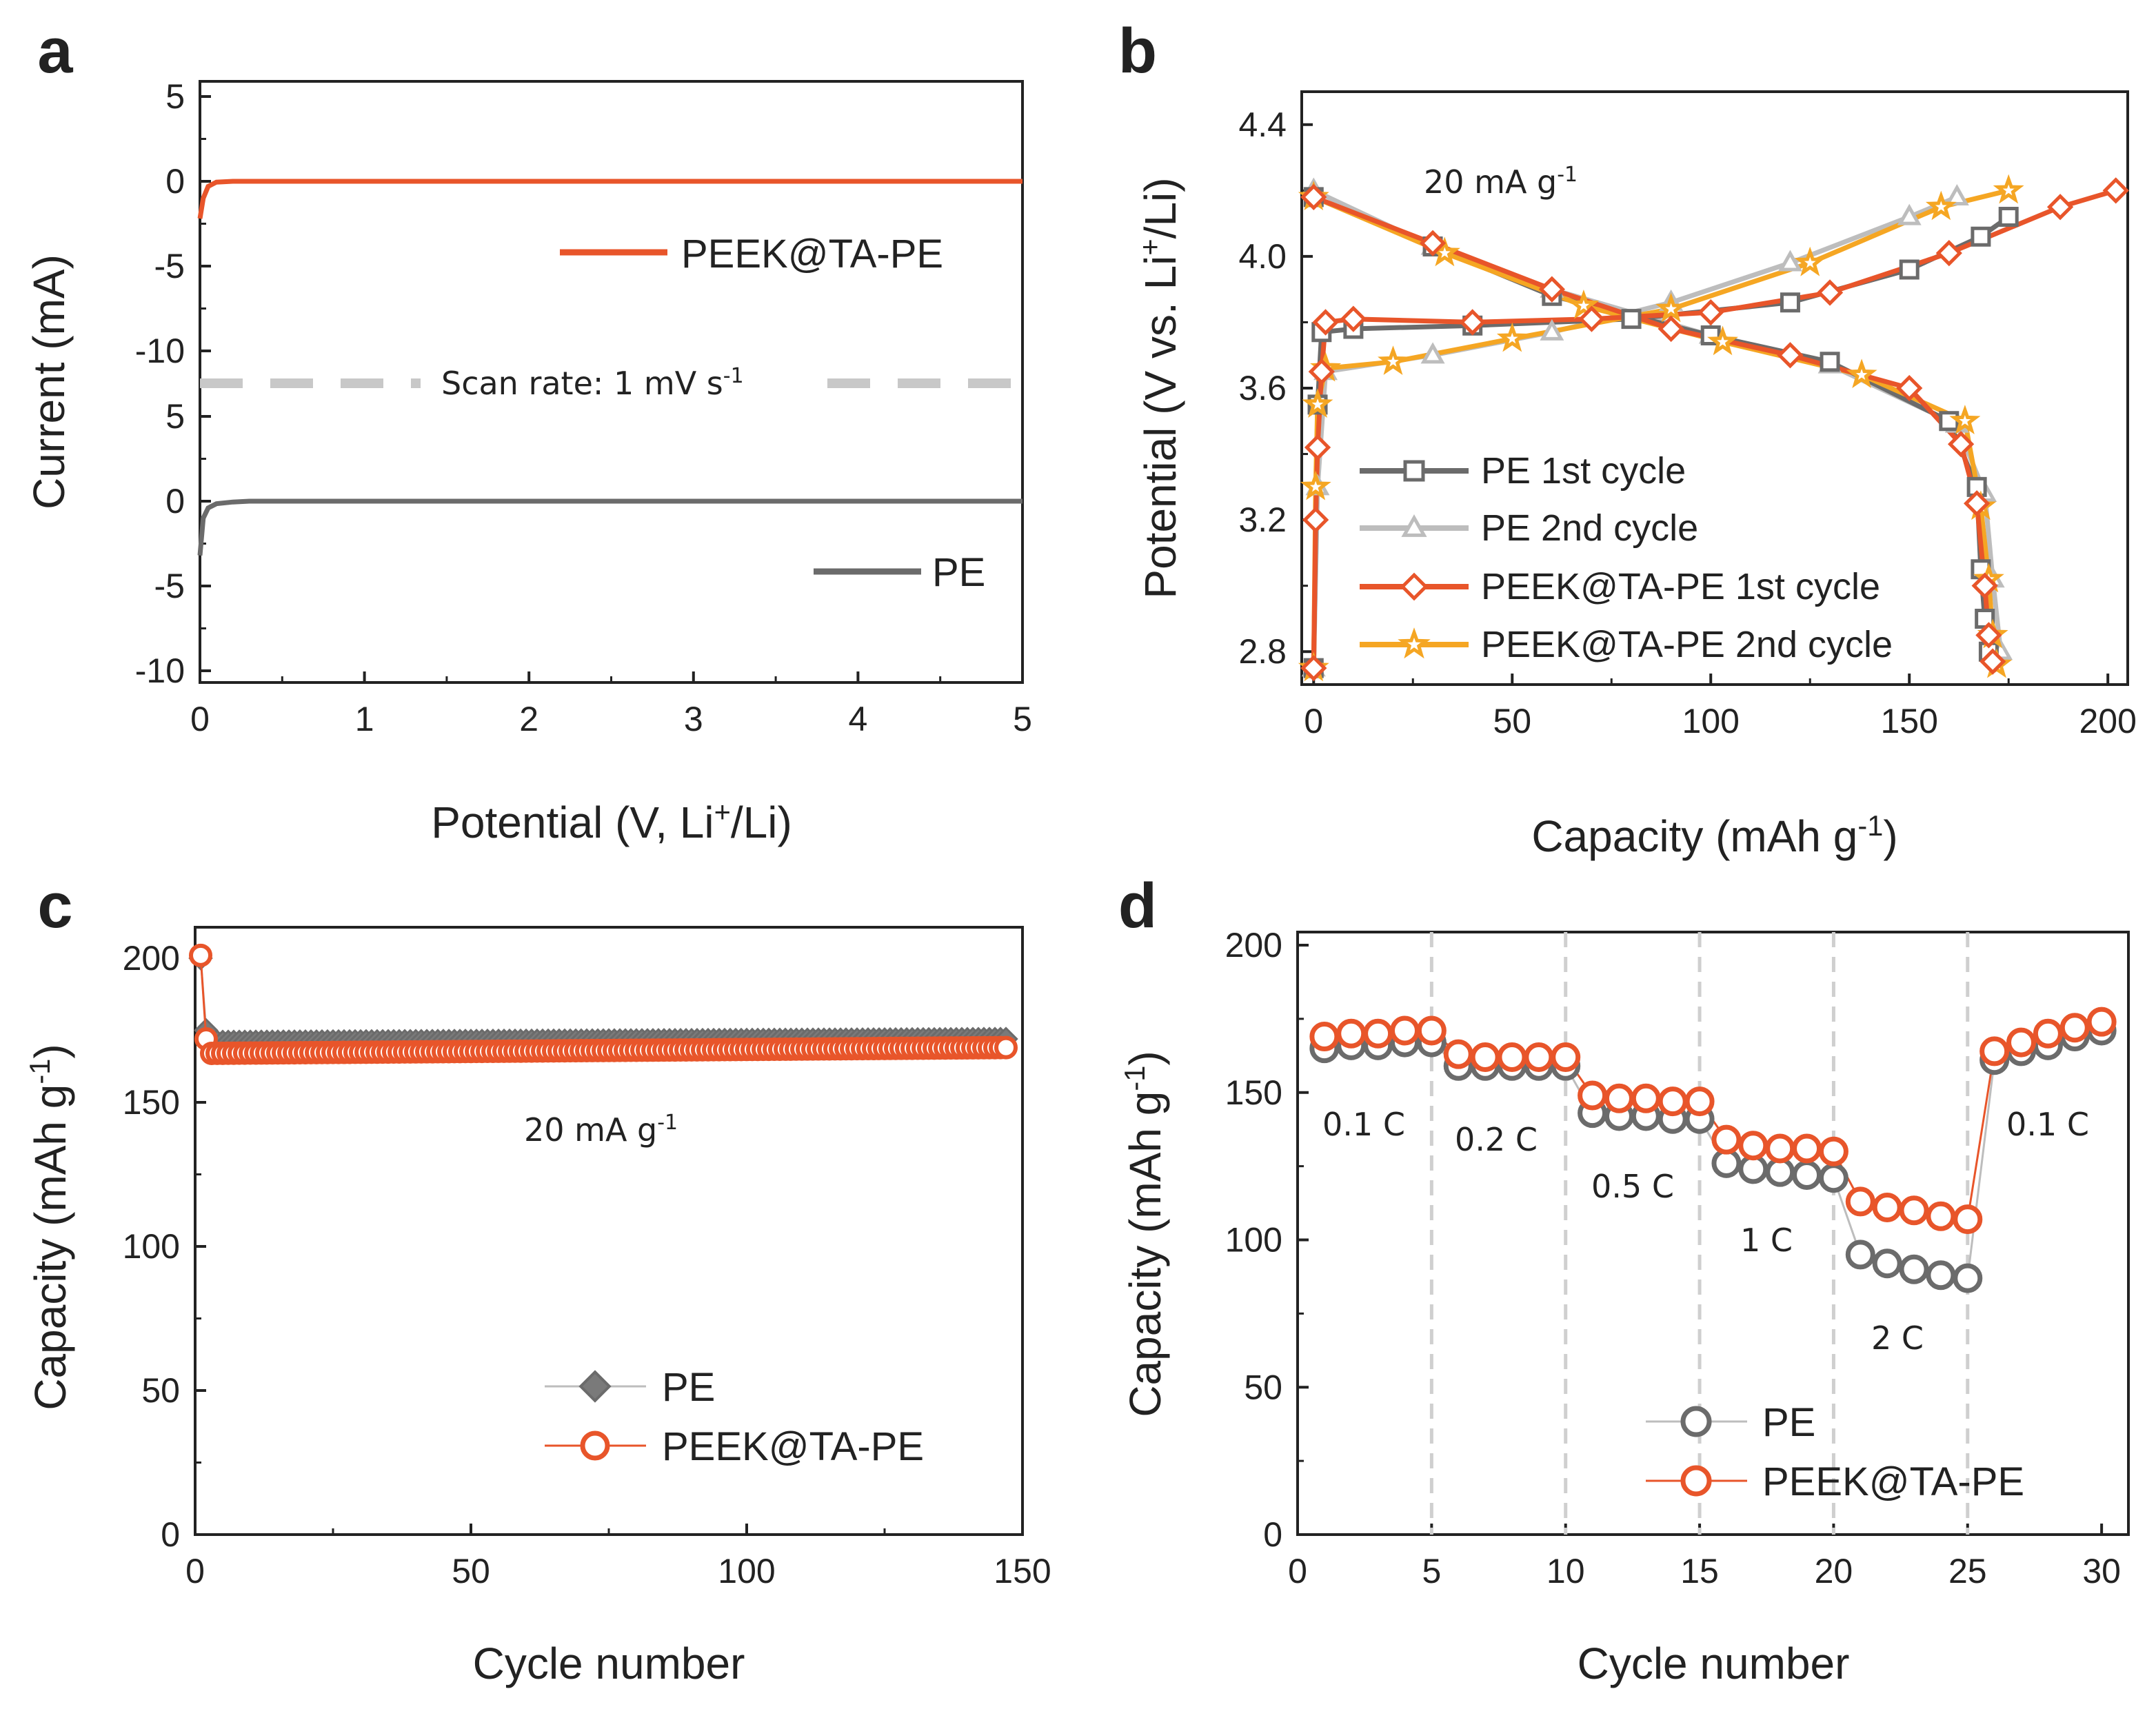  I want to click on panel-a-xtick-label: 3, so click(693, 719).